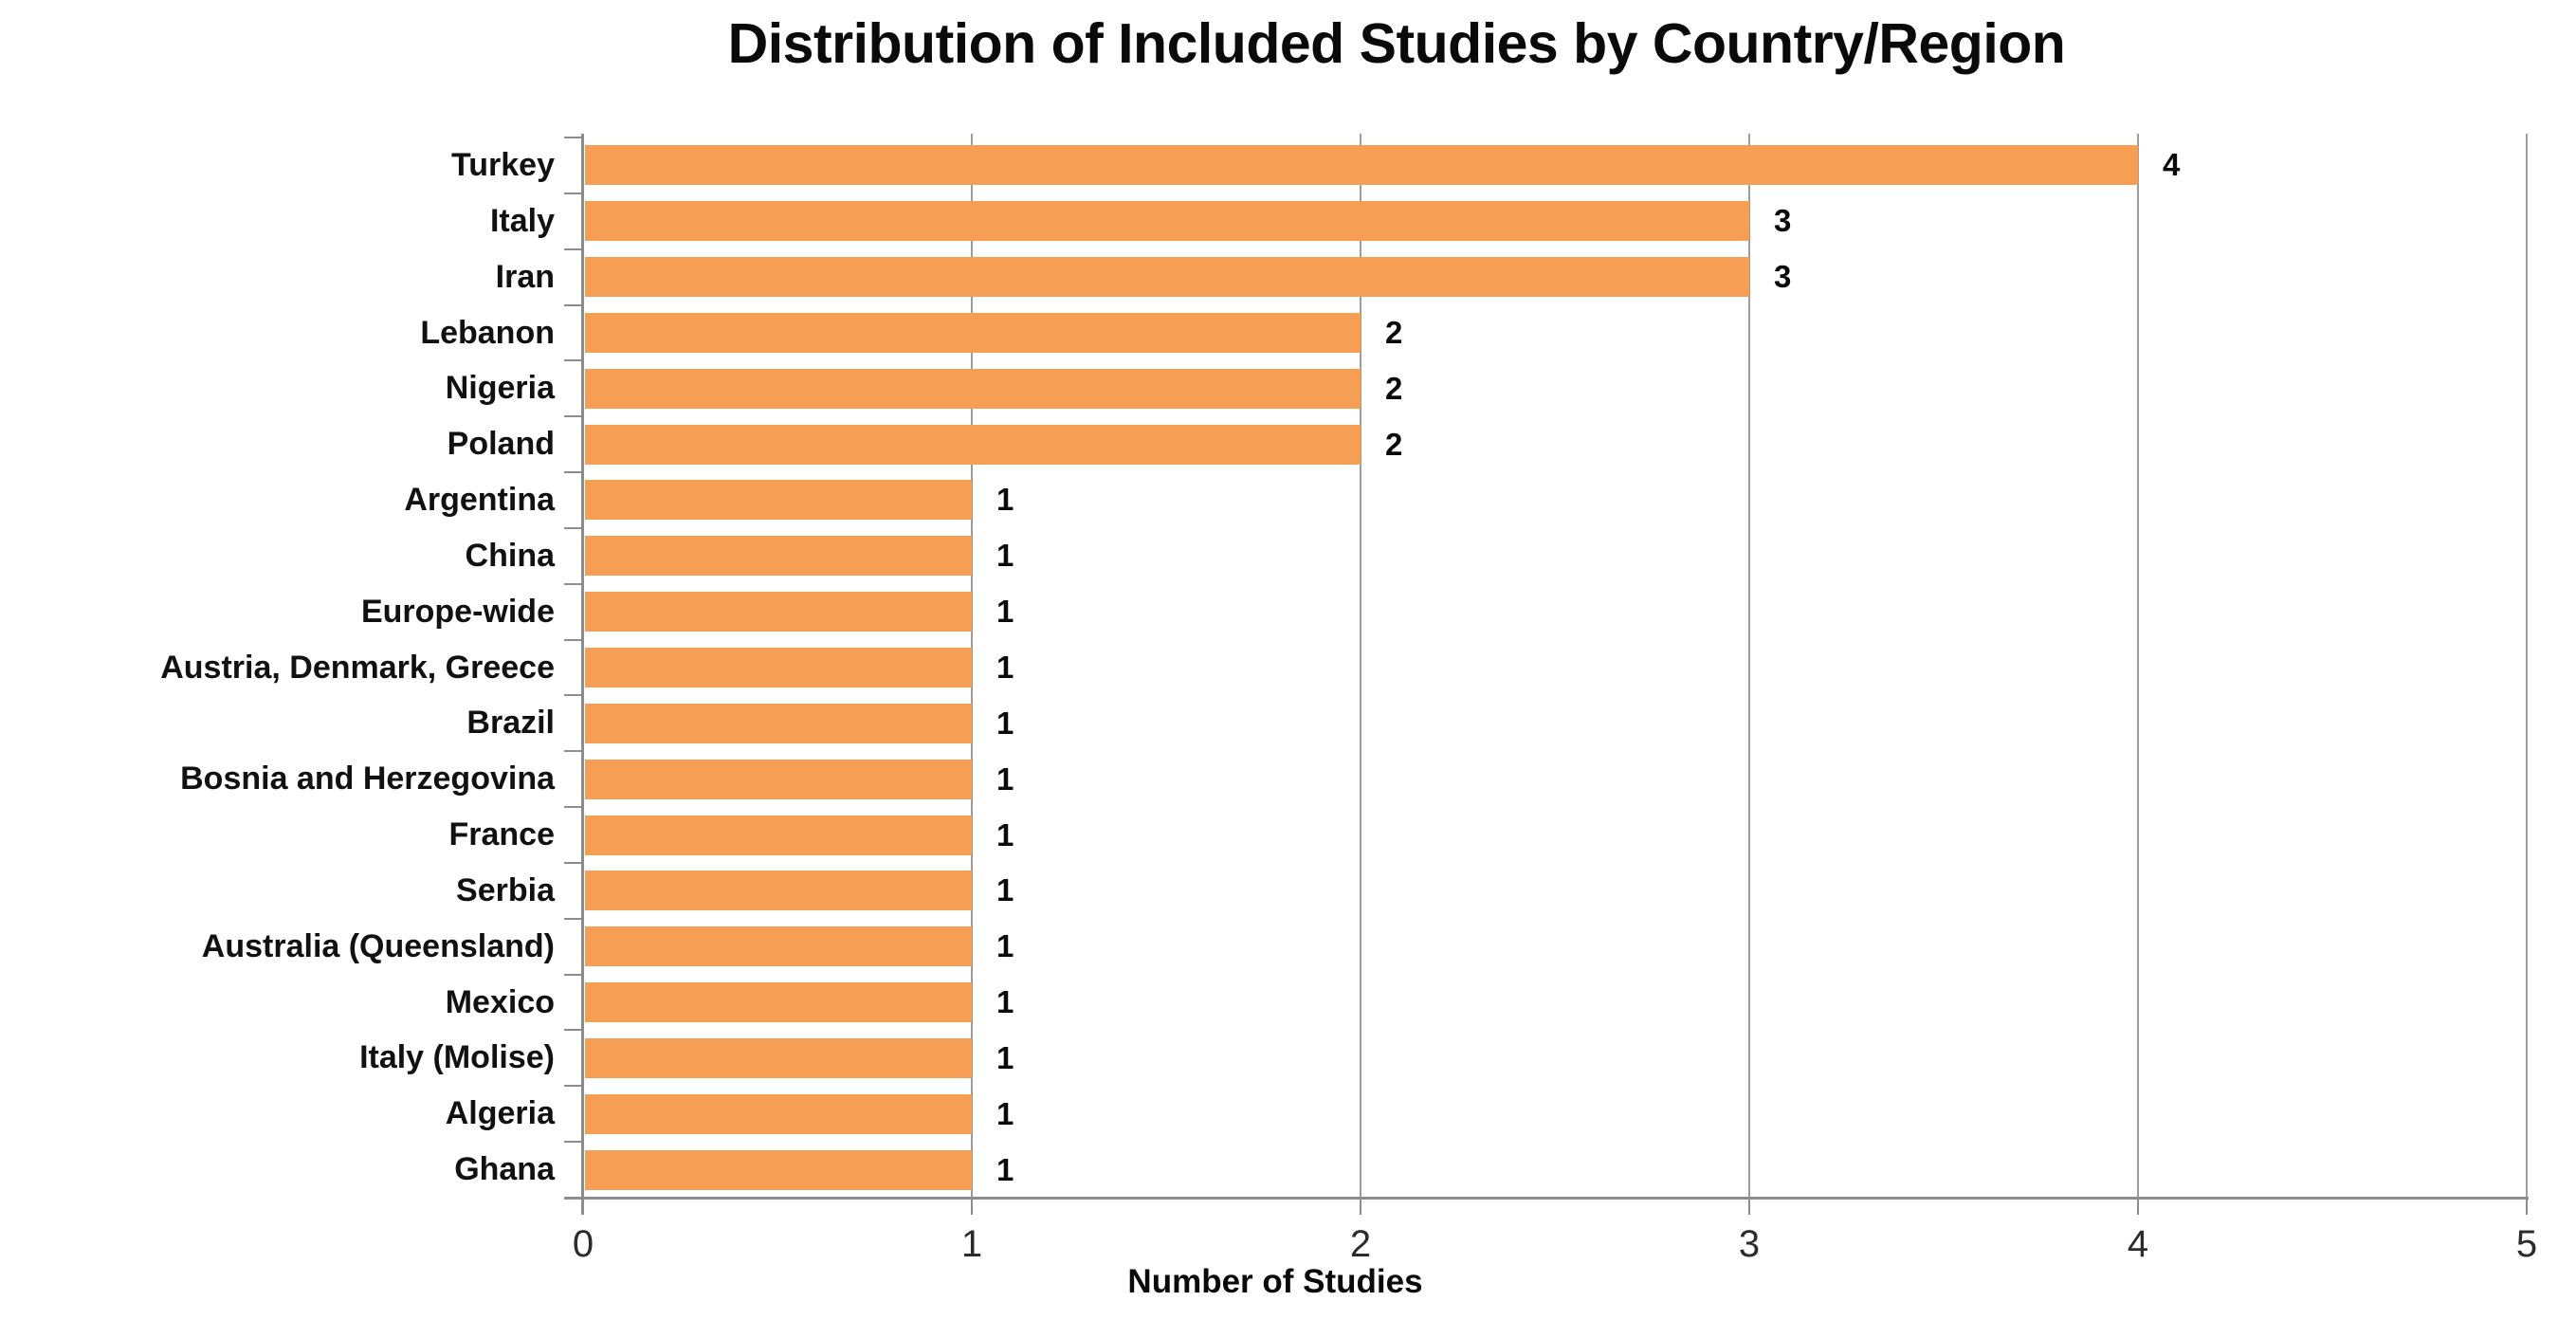 The image size is (2576, 1338). I want to click on category-label: Poland, so click(501, 444).